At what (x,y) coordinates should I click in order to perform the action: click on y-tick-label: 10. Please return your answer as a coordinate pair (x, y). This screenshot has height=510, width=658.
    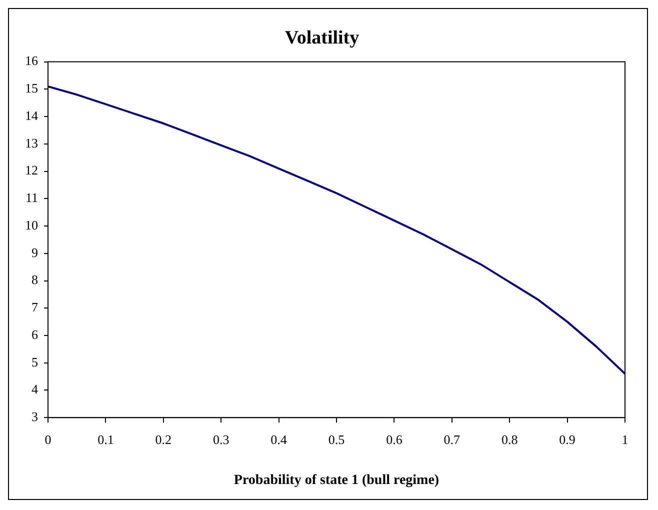
    Looking at the image, I should click on (31, 224).